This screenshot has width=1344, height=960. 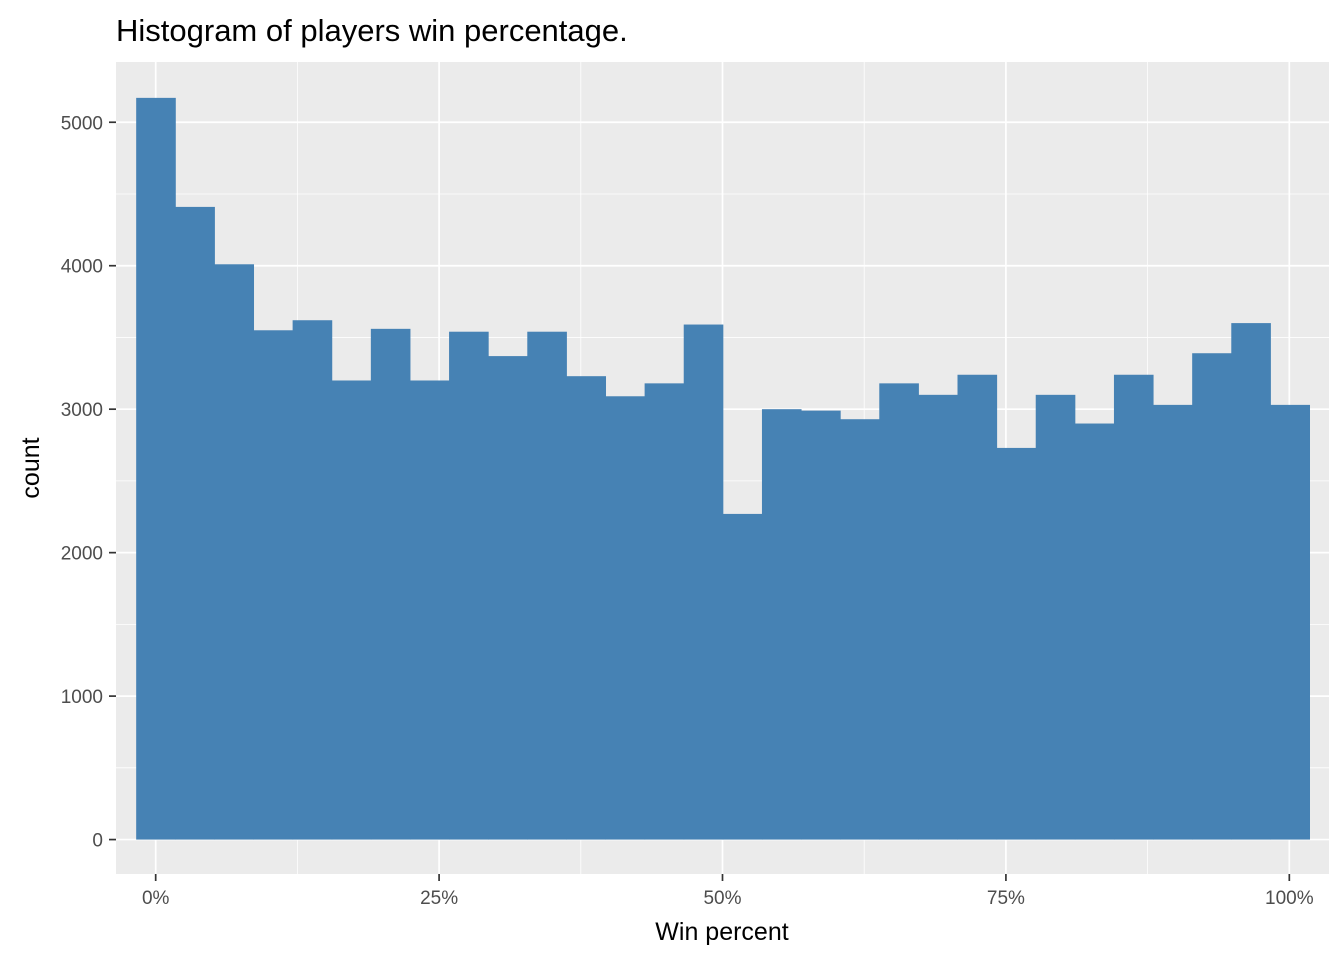 What do you see at coordinates (31, 467) in the screenshot?
I see `y-axis-title: count` at bounding box center [31, 467].